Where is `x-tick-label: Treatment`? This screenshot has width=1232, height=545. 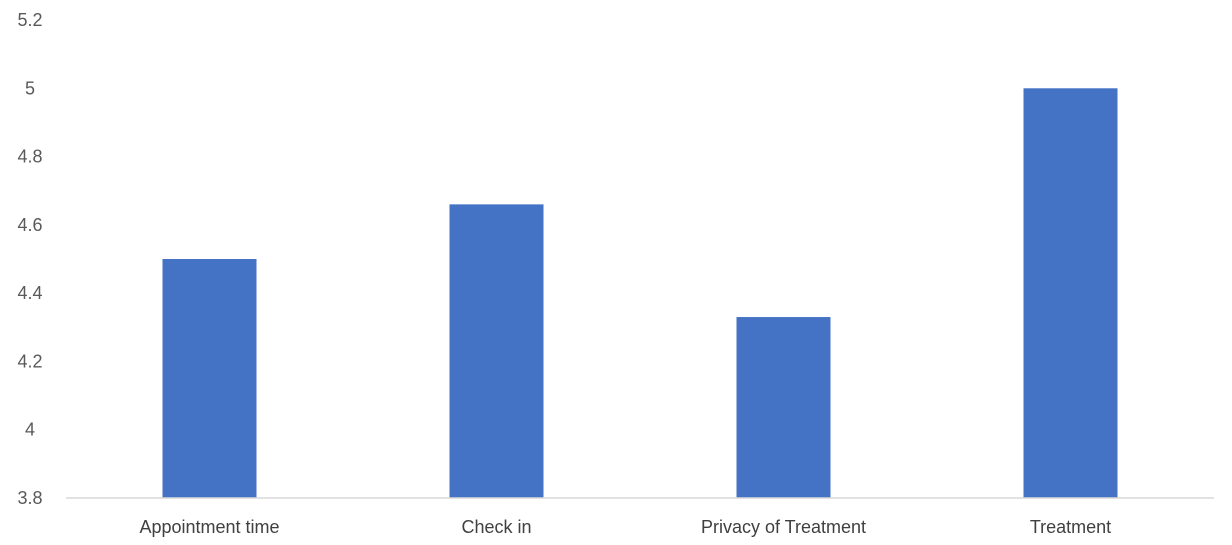
x-tick-label: Treatment is located at coordinates (1070, 527).